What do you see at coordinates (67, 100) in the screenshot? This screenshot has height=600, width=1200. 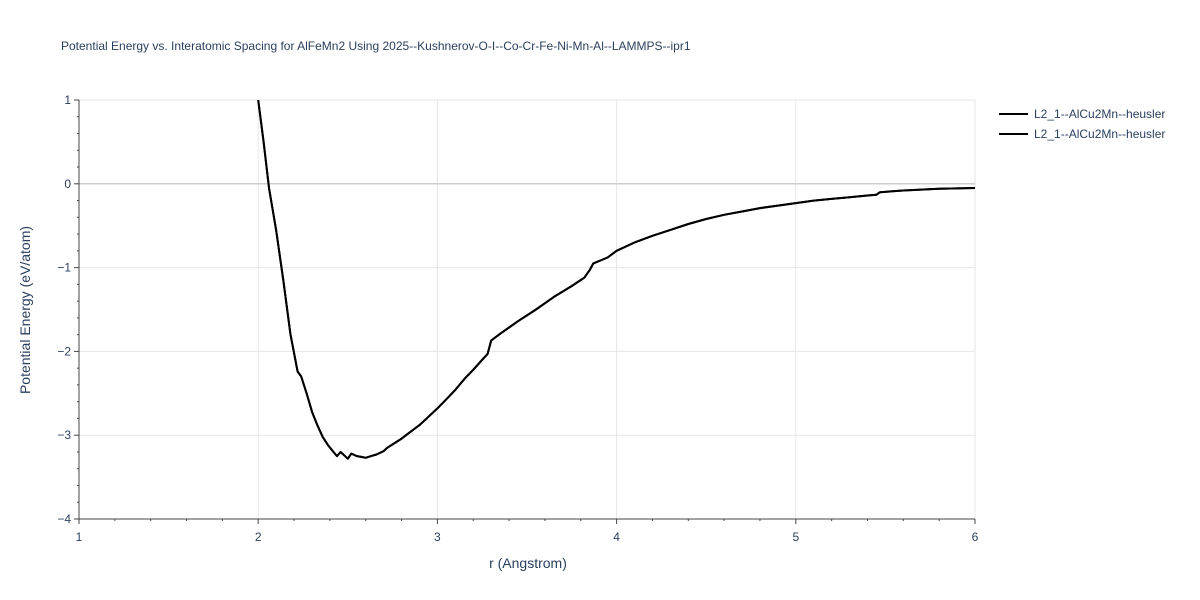 I see `y-tick-label: 1` at bounding box center [67, 100].